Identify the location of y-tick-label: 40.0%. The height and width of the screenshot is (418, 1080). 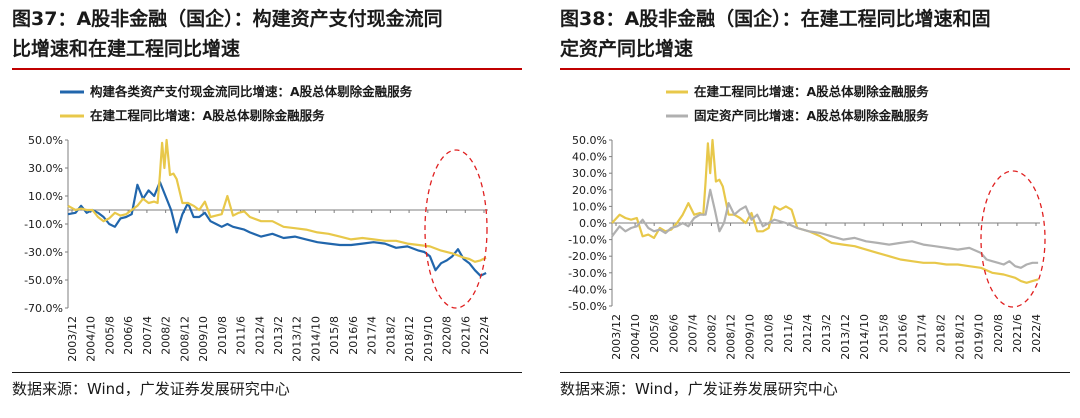
(589, 157).